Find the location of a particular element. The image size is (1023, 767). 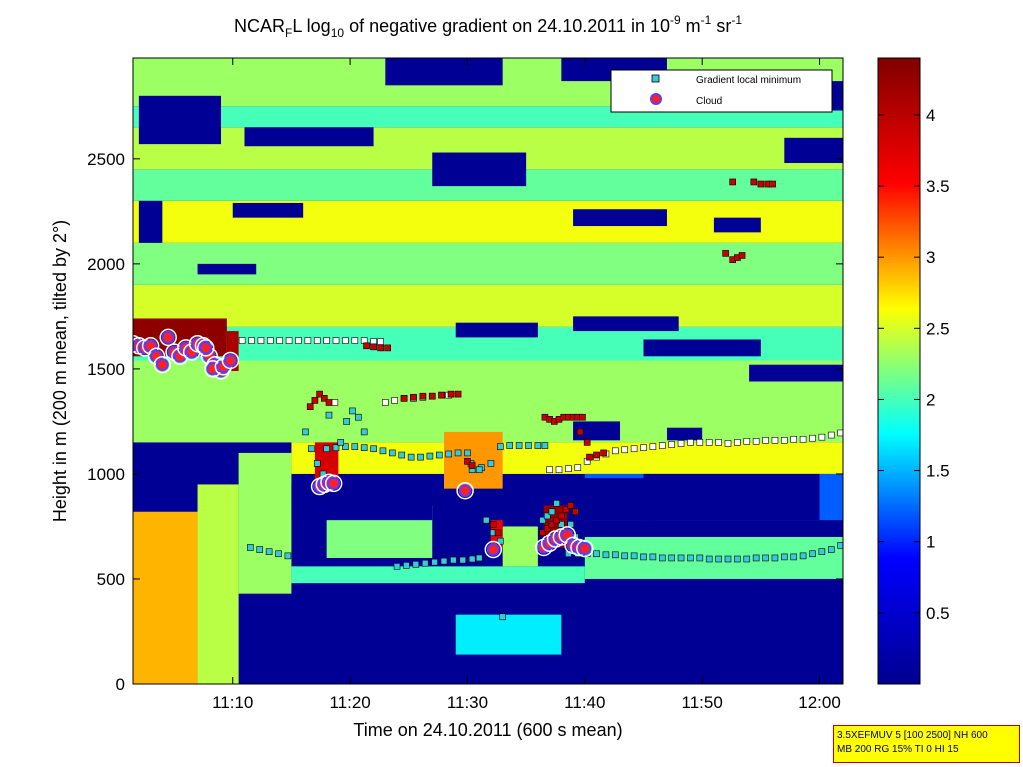

y-tick-label: 1500 is located at coordinates (106, 369).